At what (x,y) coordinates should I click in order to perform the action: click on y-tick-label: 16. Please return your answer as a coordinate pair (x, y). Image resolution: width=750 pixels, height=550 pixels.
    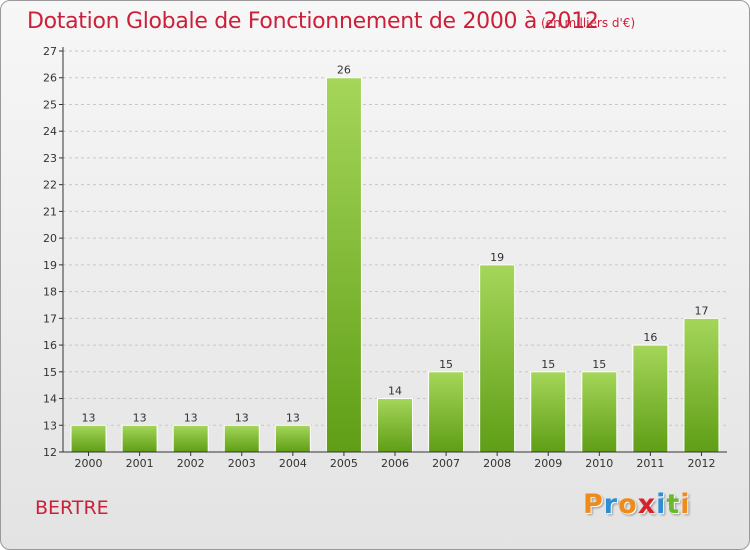
    Looking at the image, I should click on (50, 345).